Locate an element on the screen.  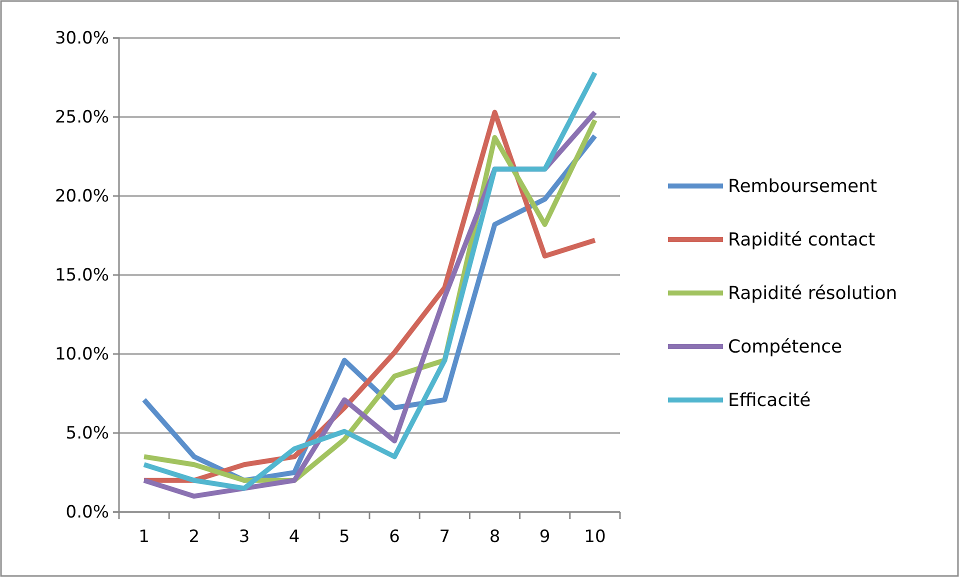
legend-label: Compétence is located at coordinates (785, 347).